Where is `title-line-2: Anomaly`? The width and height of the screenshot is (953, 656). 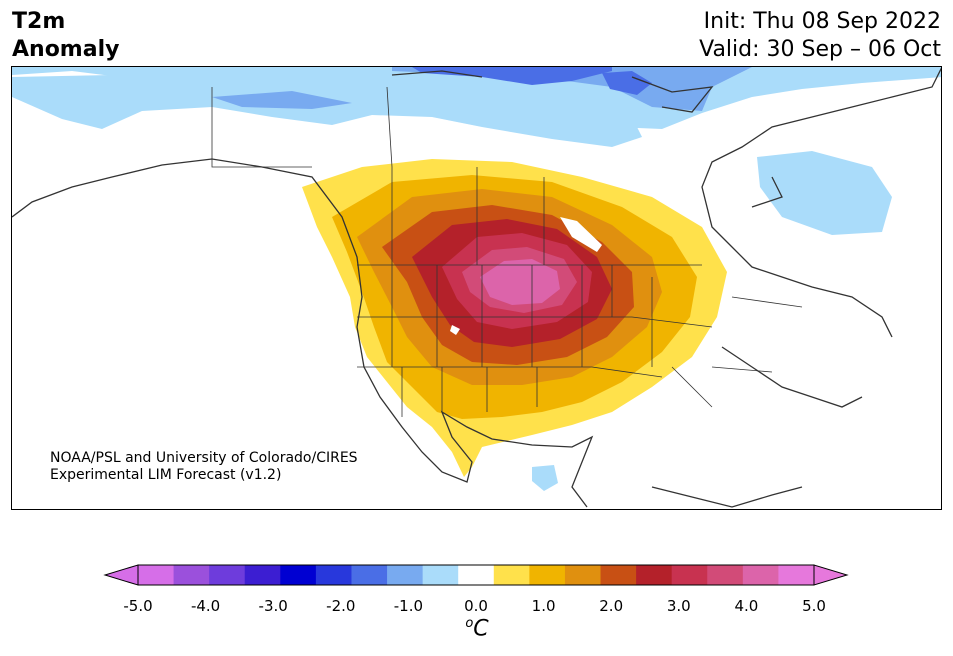 title-line-2: Anomaly is located at coordinates (66, 49).